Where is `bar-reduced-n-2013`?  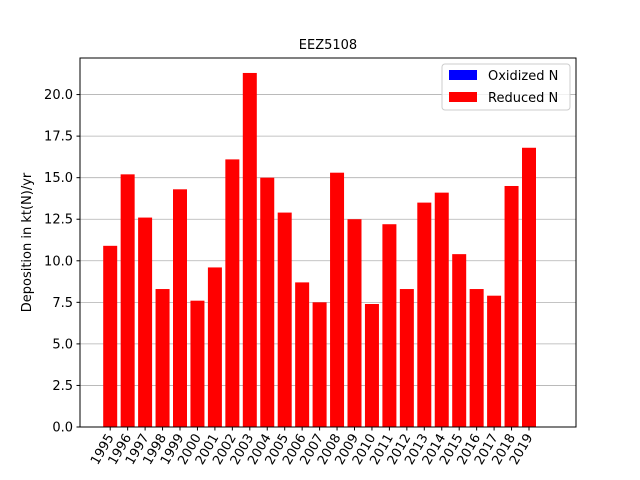 bar-reduced-n-2013 is located at coordinates (424, 314).